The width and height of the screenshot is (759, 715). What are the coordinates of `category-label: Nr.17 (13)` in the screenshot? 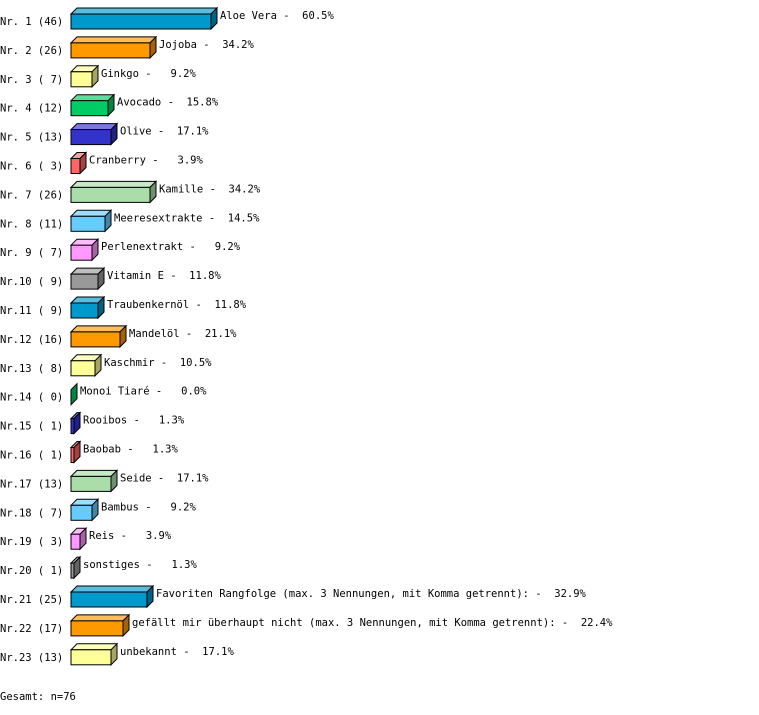 It's located at (31, 484).